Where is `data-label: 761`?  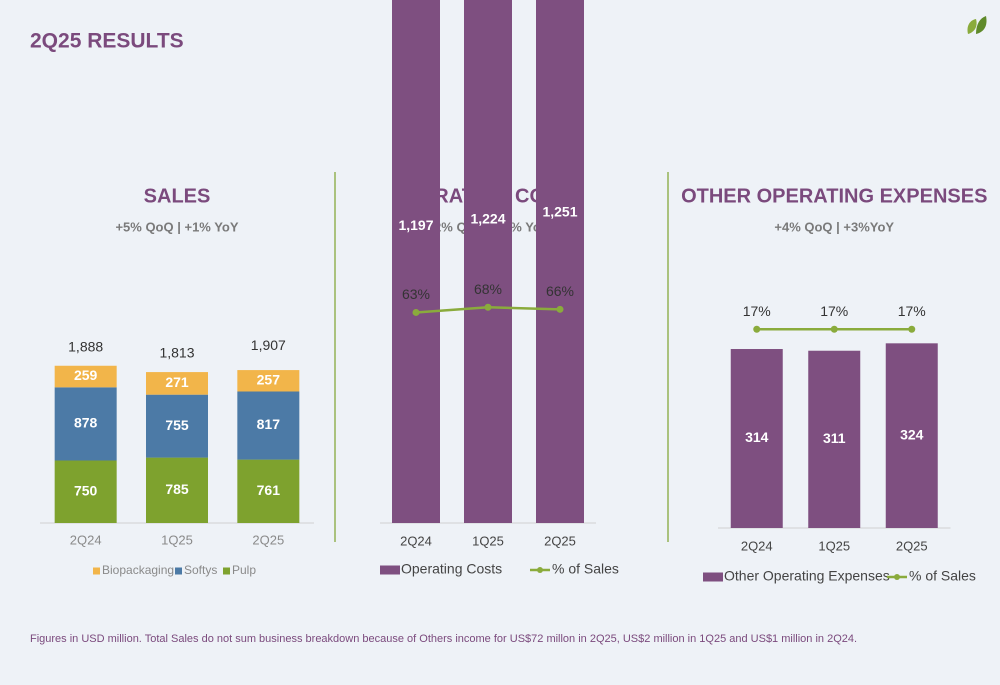 data-label: 761 is located at coordinates (269, 490).